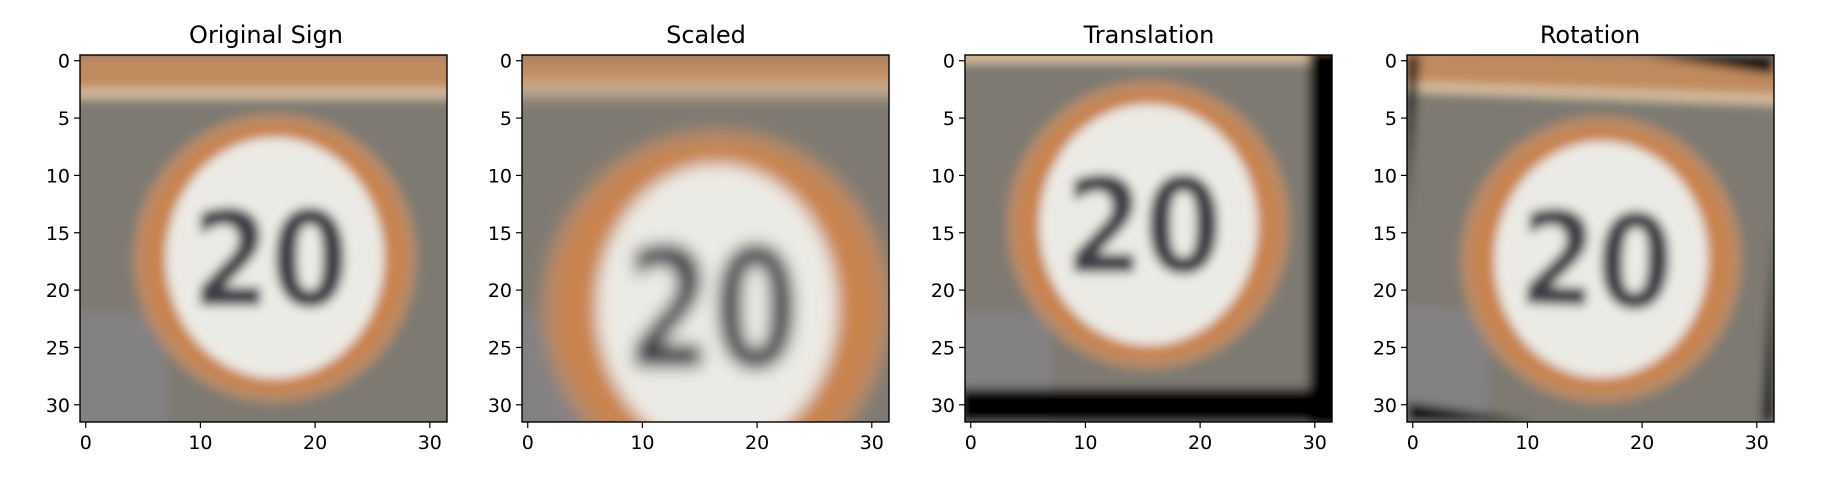 This screenshot has height=494, width=1826. Describe the element at coordinates (1708, 65) in the screenshot. I see `black-corner-top` at that location.